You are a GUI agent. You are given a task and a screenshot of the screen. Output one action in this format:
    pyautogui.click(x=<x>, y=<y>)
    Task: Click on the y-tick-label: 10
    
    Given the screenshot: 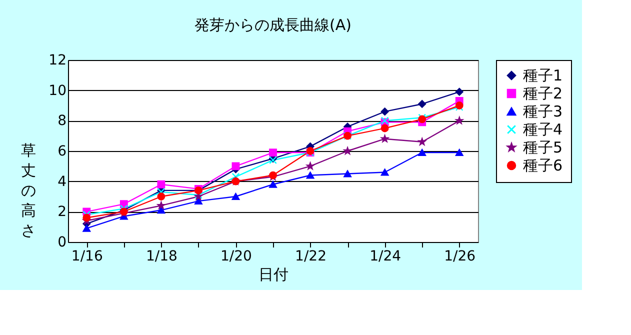 What is the action you would take?
    pyautogui.click(x=57, y=90)
    